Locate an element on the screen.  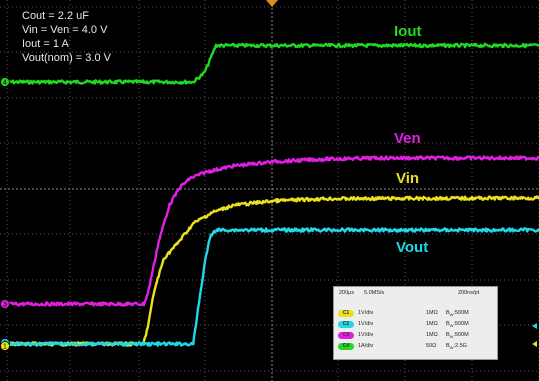
trace-iout is located at coordinates (272, 63).